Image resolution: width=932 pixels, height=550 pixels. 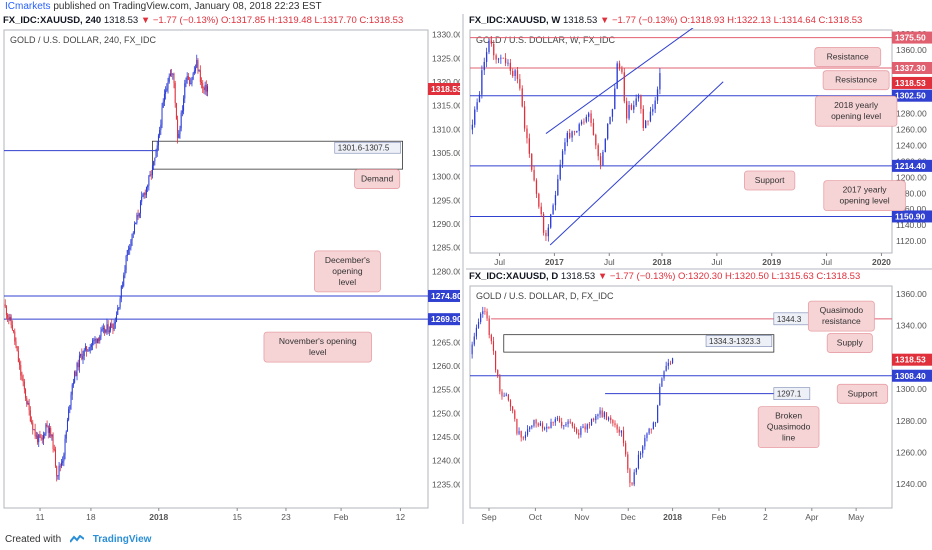 What do you see at coordinates (446, 484) in the screenshot?
I see `y-tick-label: 1235.00` at bounding box center [446, 484].